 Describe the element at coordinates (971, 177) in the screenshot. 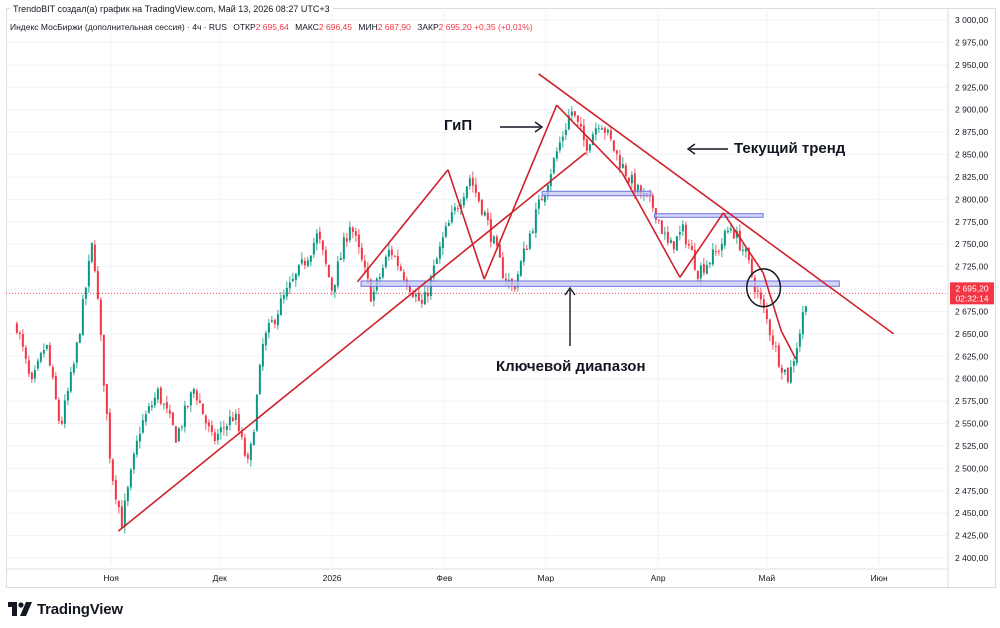

I see `y-tick-label: 2 825,00` at that location.